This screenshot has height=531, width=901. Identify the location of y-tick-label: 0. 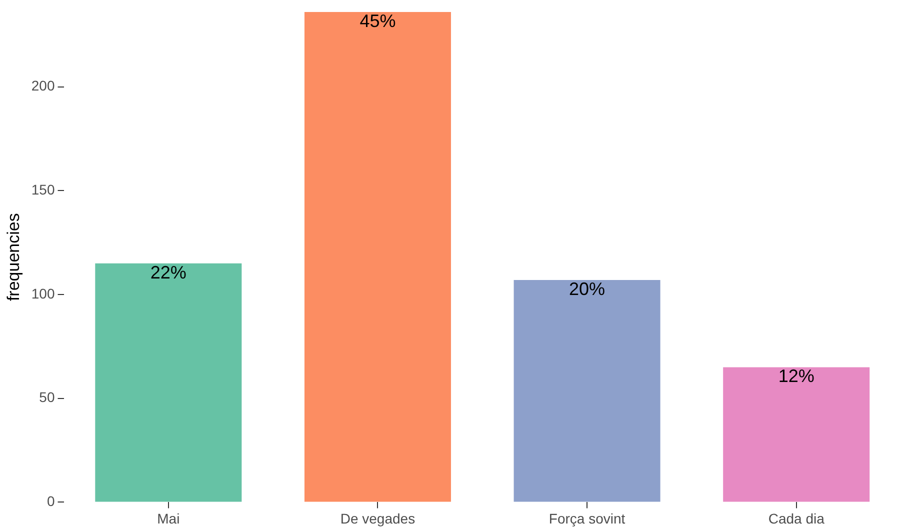
(50, 501).